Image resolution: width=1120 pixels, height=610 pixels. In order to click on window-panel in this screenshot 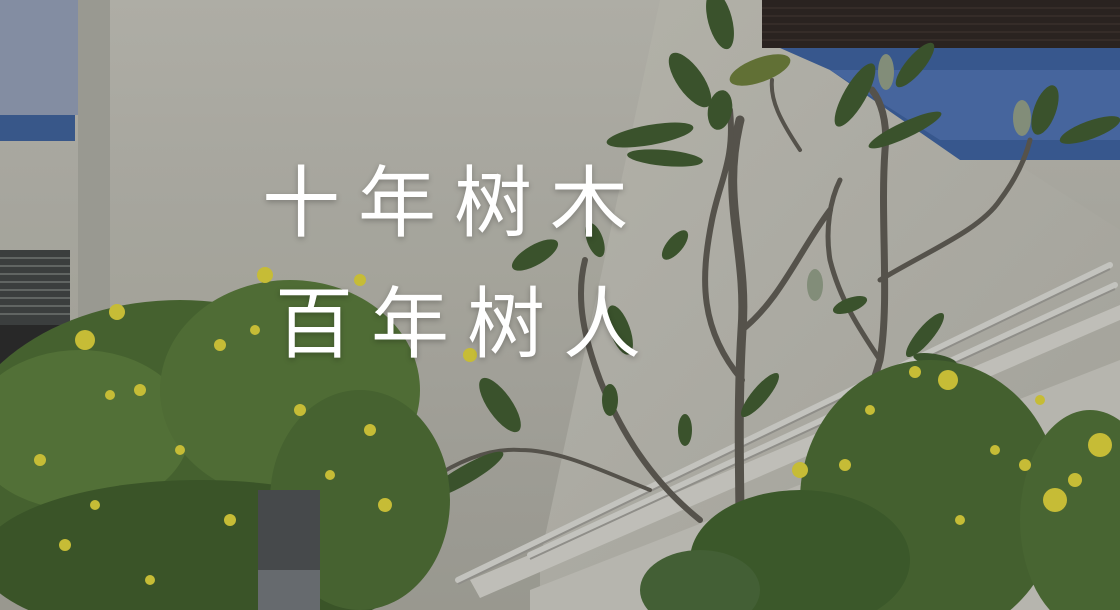, I will do `click(39, 57)`.